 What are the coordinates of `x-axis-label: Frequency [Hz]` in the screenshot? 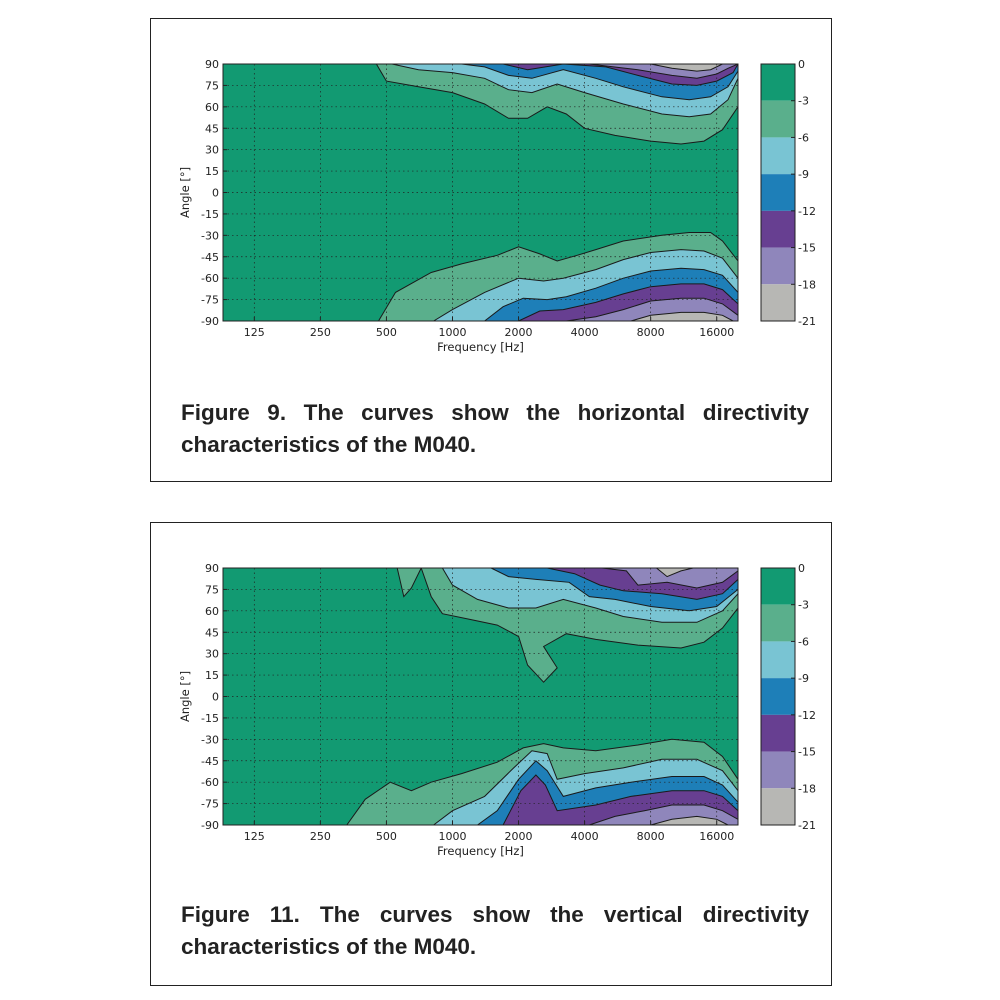 It's located at (480, 347).